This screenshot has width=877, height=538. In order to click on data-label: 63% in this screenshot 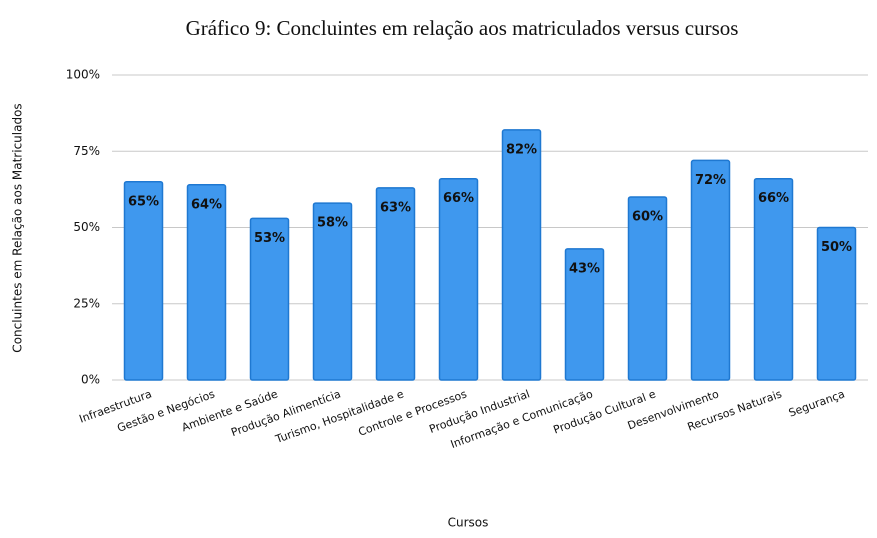, I will do `click(395, 207)`.